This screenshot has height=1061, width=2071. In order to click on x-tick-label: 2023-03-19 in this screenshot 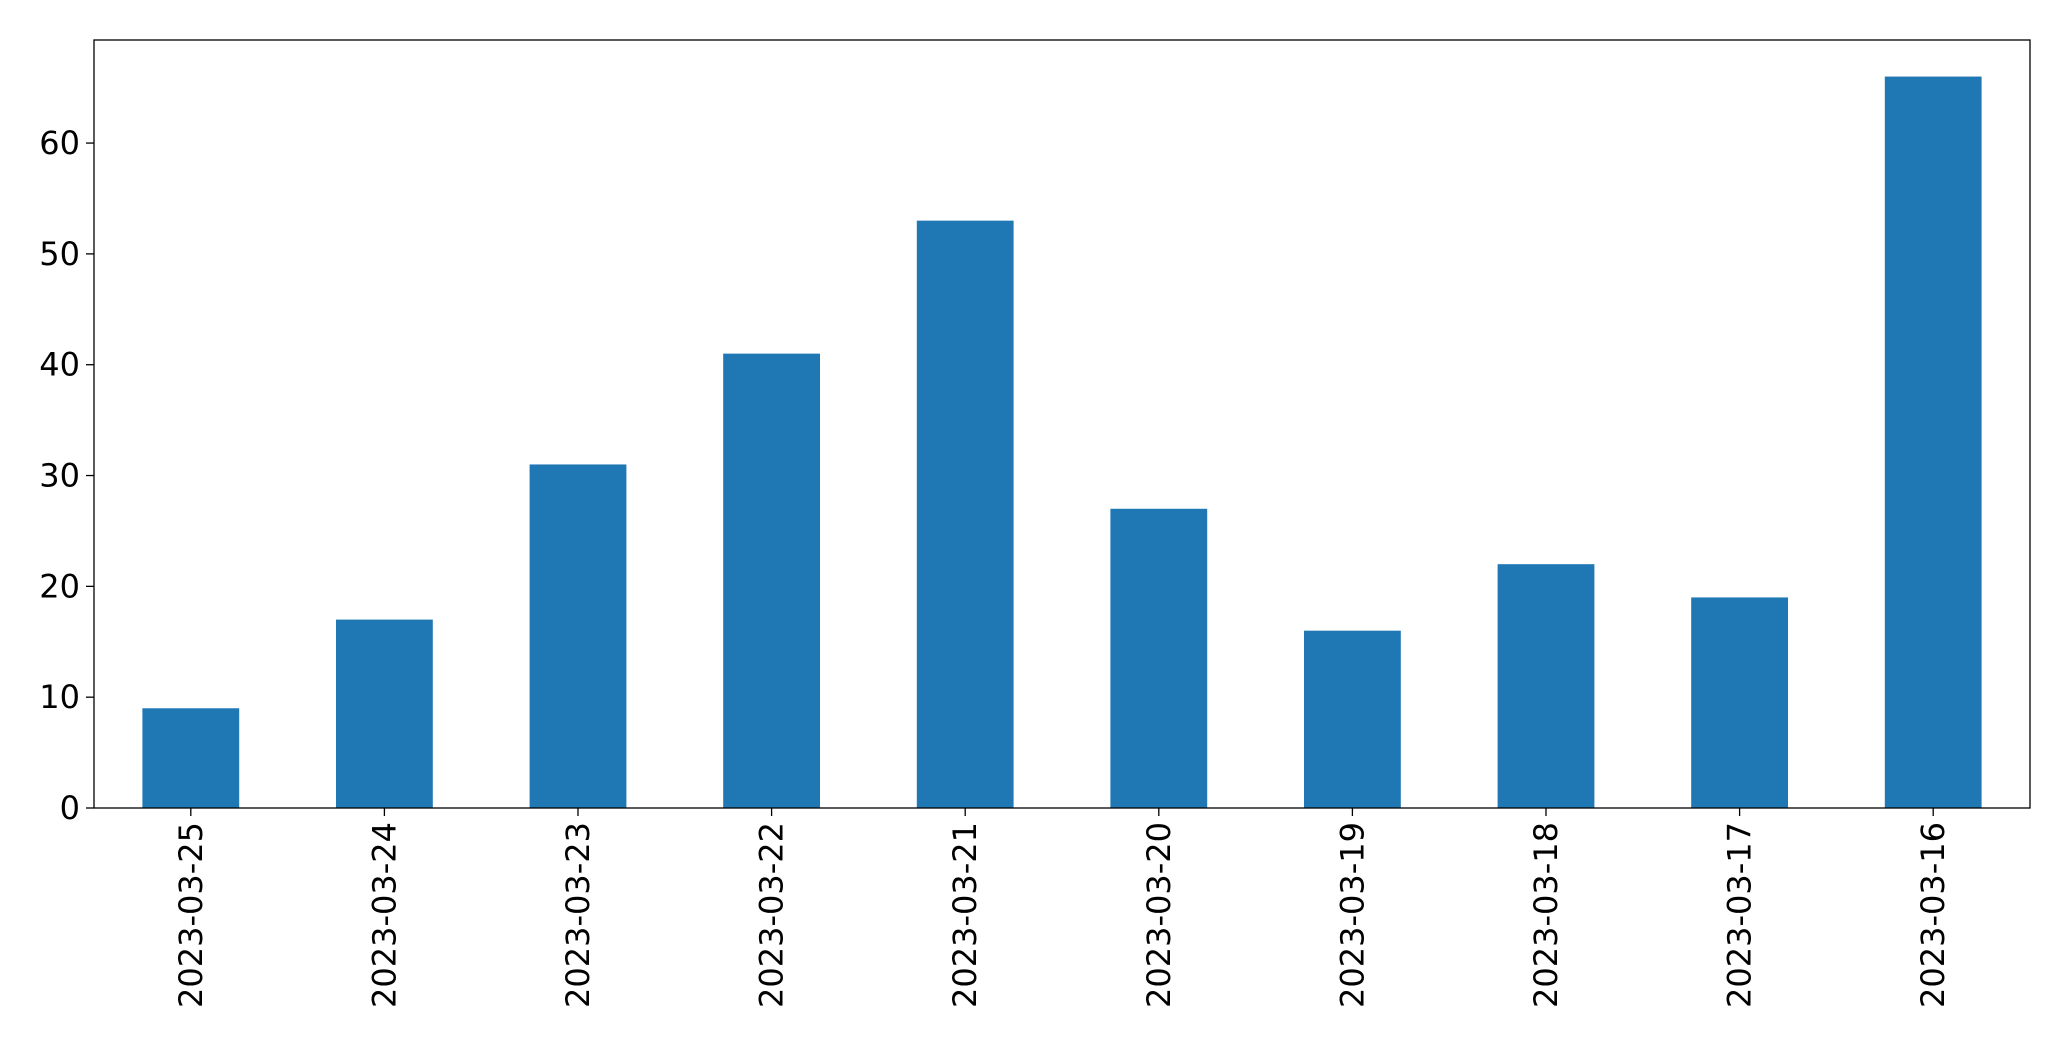, I will do `click(1352, 915)`.